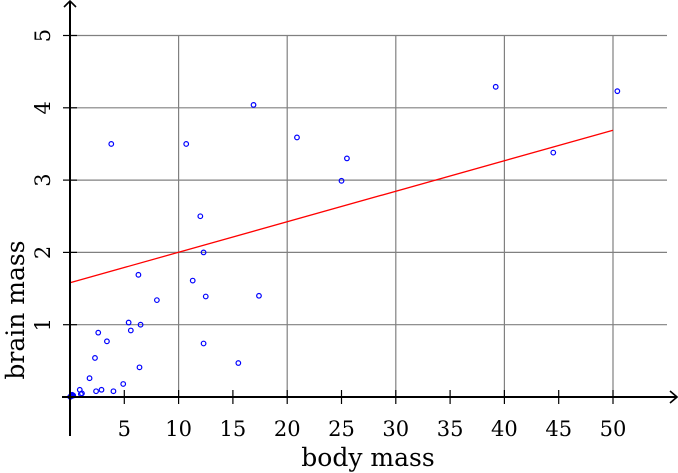 This screenshot has width=678, height=473. Describe the element at coordinates (613, 429) in the screenshot. I see `x-tick-label: 50` at that location.